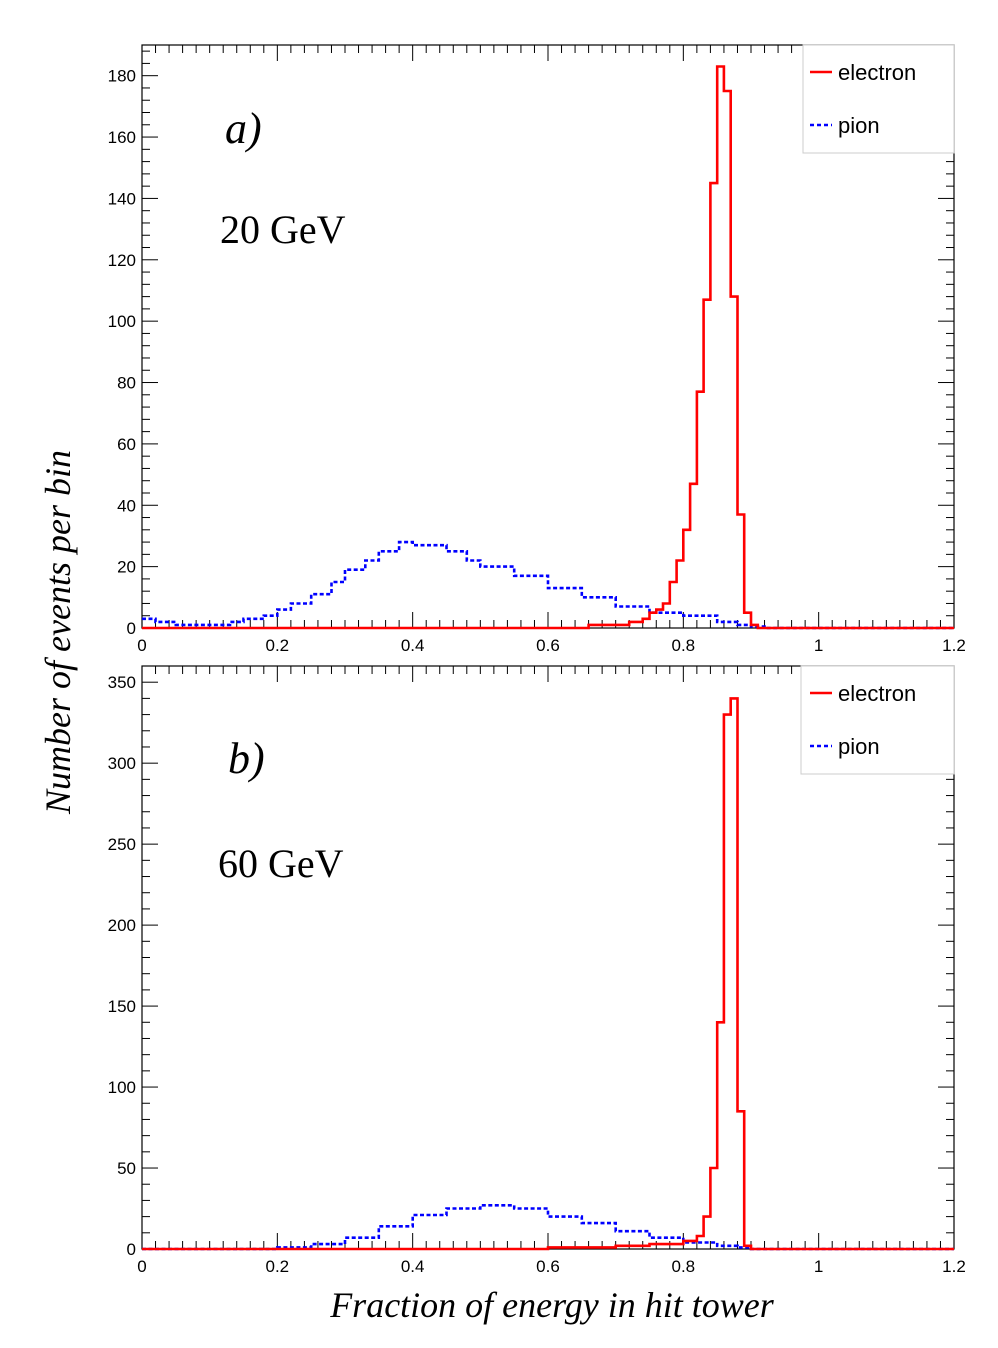 Image resolution: width=998 pixels, height=1348 pixels. I want to click on panel-a-y-tick-label: 60, so click(126, 444).